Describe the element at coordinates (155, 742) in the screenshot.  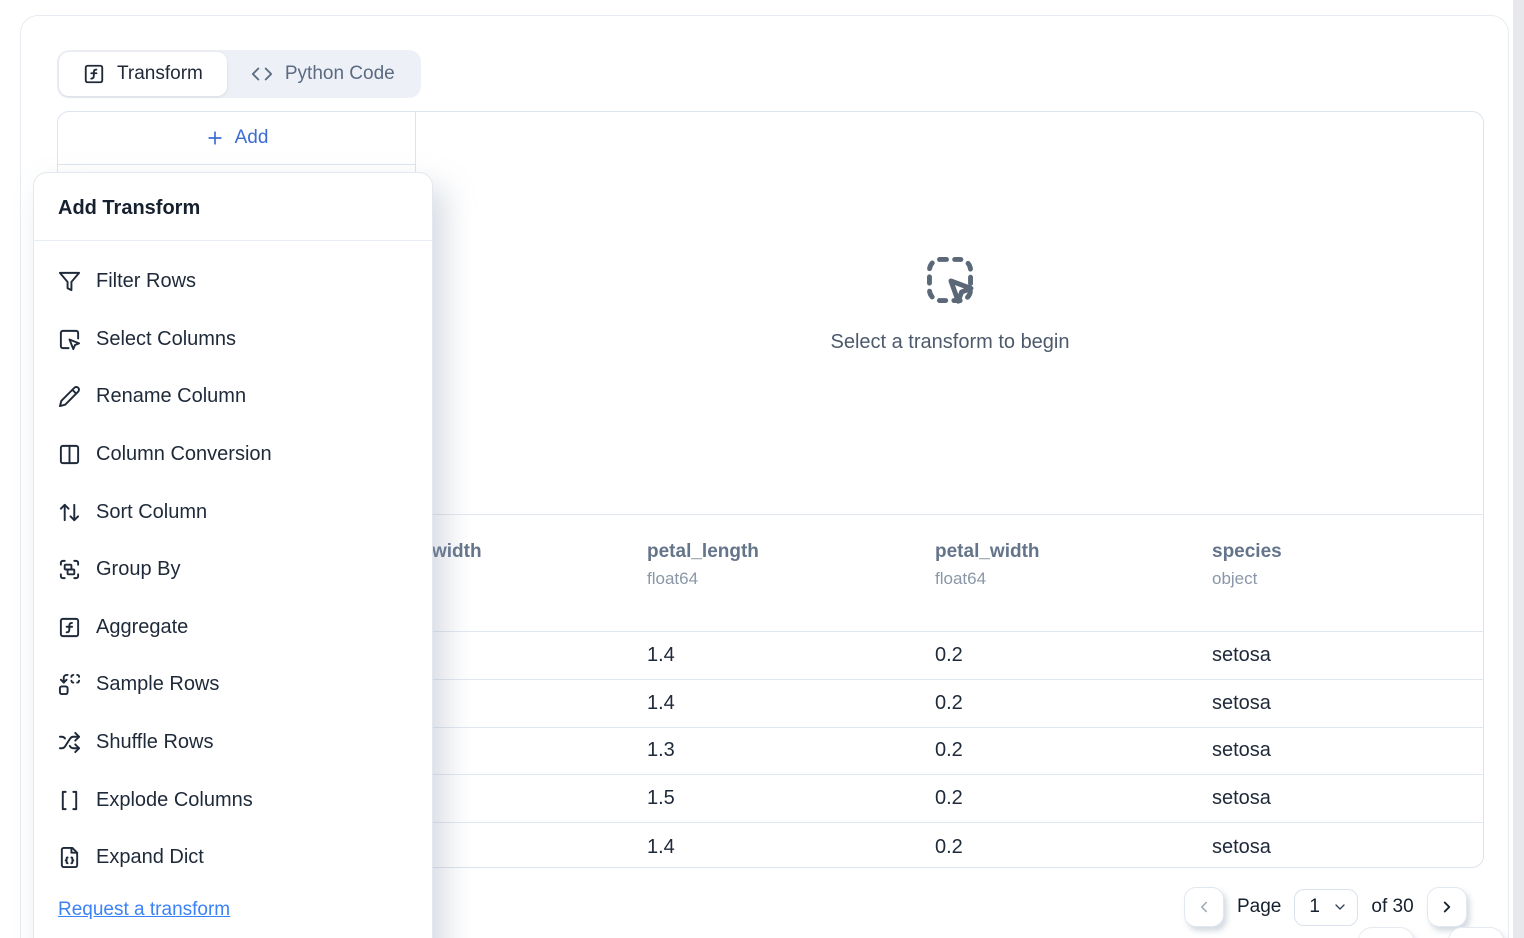
I see `menu-item-label: Shuffle Rows` at that location.